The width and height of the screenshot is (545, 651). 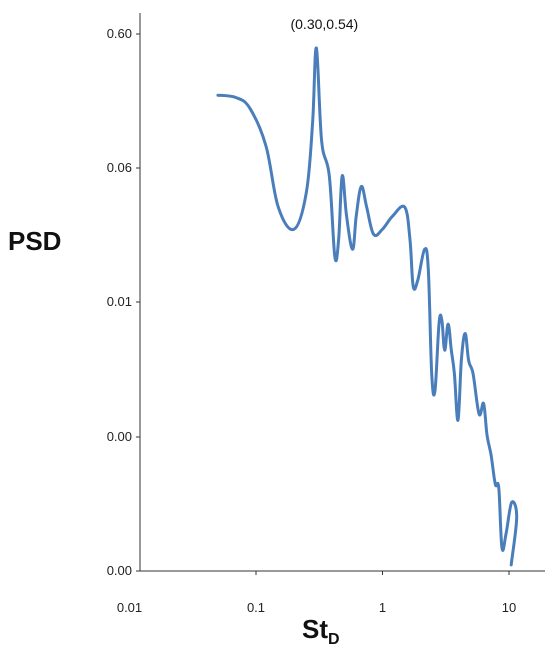 What do you see at coordinates (334, 639) in the screenshot?
I see `x-axis-label-subscript: D` at bounding box center [334, 639].